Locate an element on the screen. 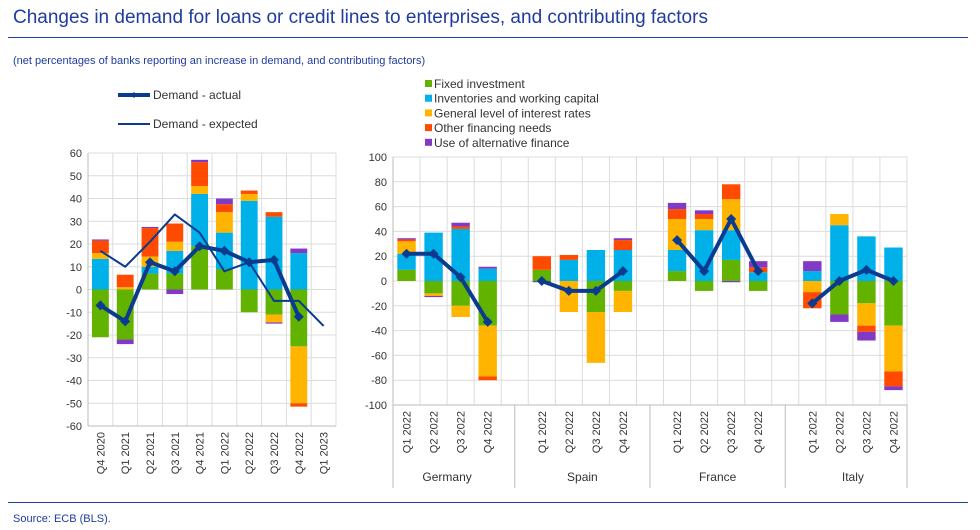 The width and height of the screenshot is (980, 530). y-tick-label: -20 is located at coordinates (379, 307).